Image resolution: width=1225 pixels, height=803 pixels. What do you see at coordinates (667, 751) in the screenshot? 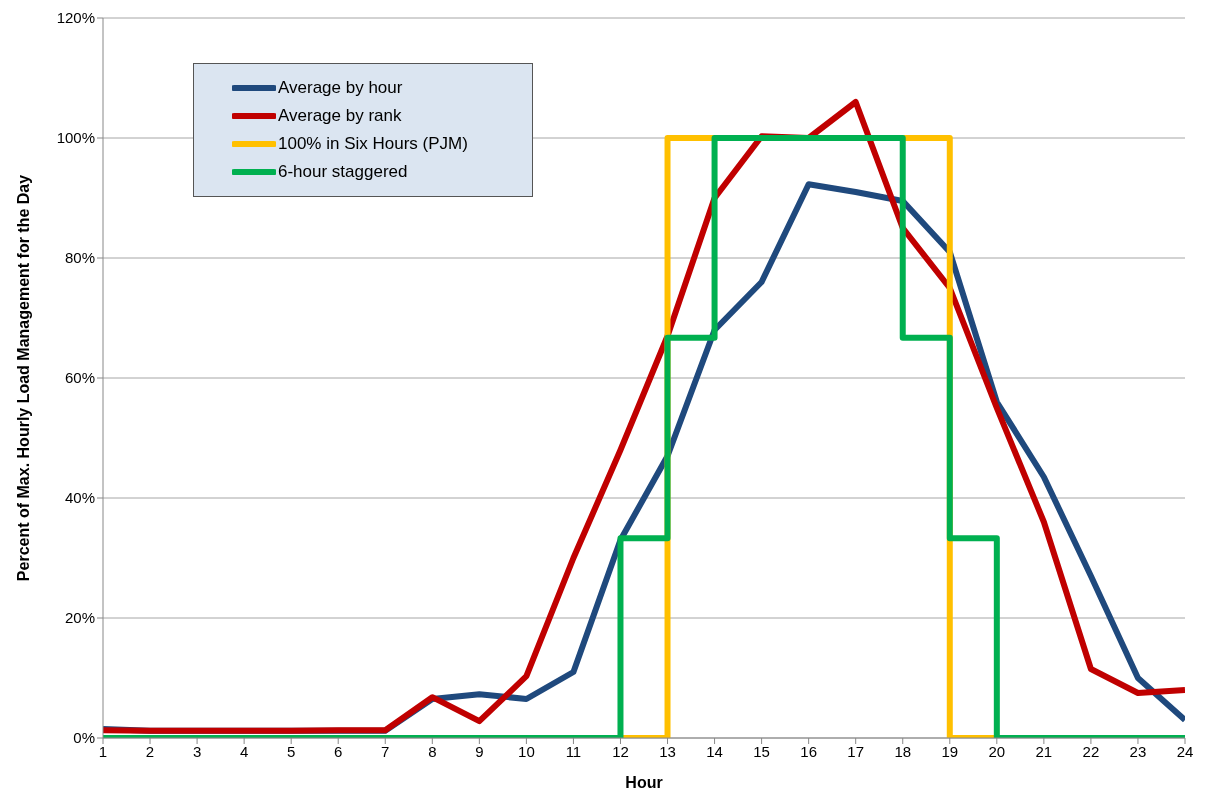
I see `x-tick-label: 13` at bounding box center [667, 751].